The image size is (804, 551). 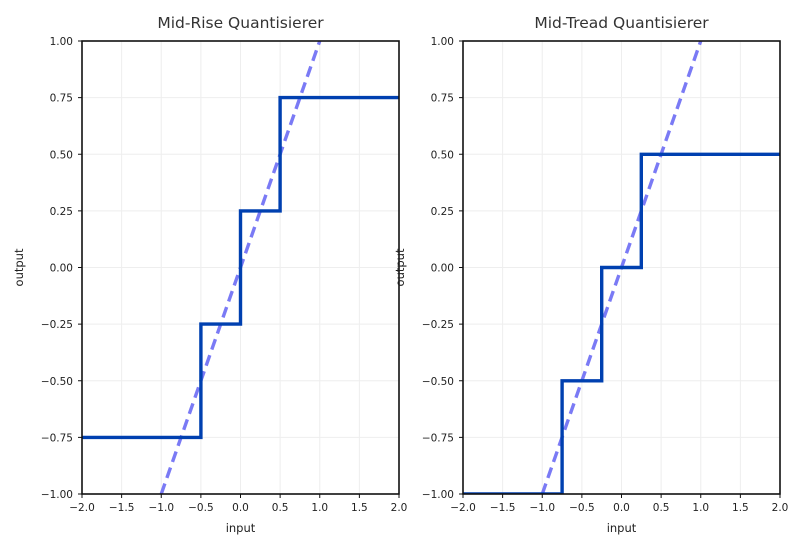 I want to click on chart-title: Mid-Tread Quantisierer, so click(x=621, y=23).